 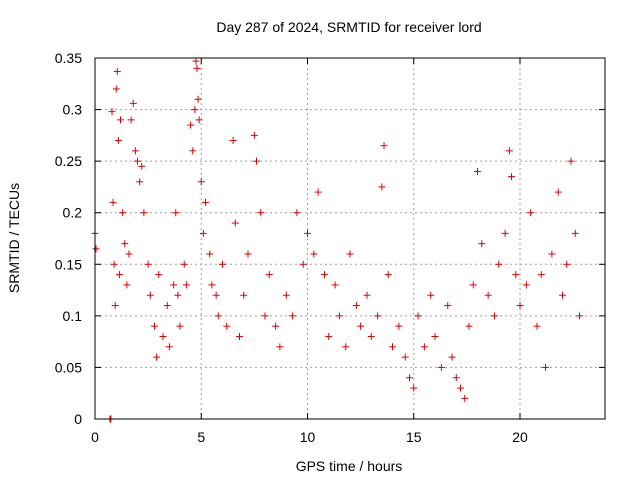 I want to click on x-tick-labels: 0 5 10 15 20, so click(x=309, y=437).